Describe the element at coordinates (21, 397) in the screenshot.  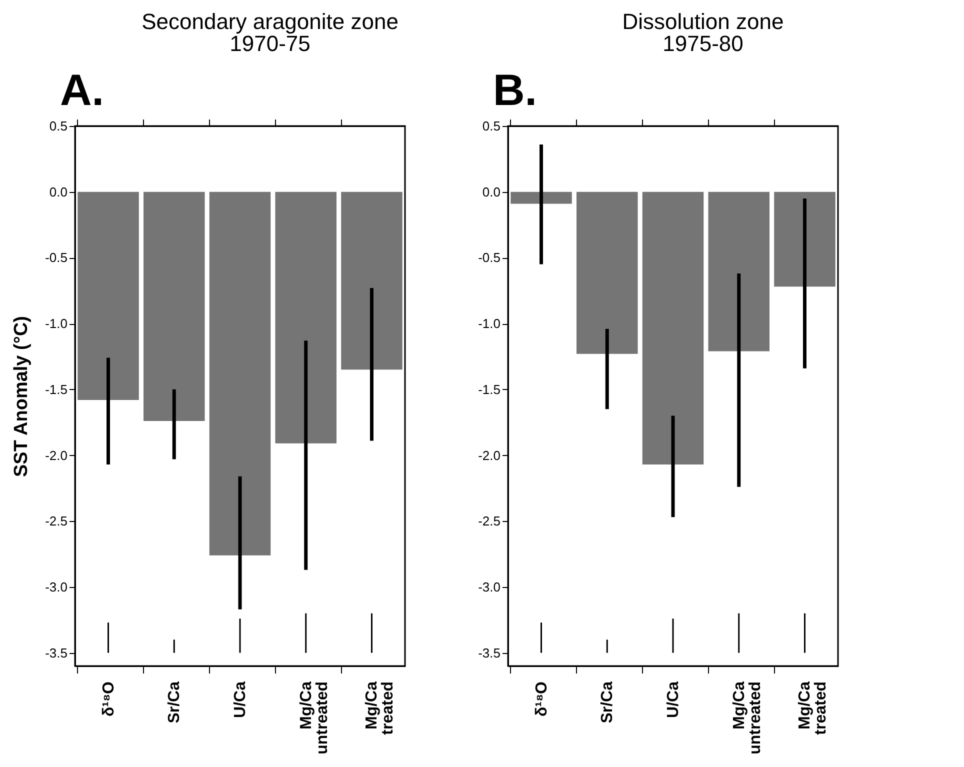
I see `y-axis-title: SST Anomaly (°C)` at that location.